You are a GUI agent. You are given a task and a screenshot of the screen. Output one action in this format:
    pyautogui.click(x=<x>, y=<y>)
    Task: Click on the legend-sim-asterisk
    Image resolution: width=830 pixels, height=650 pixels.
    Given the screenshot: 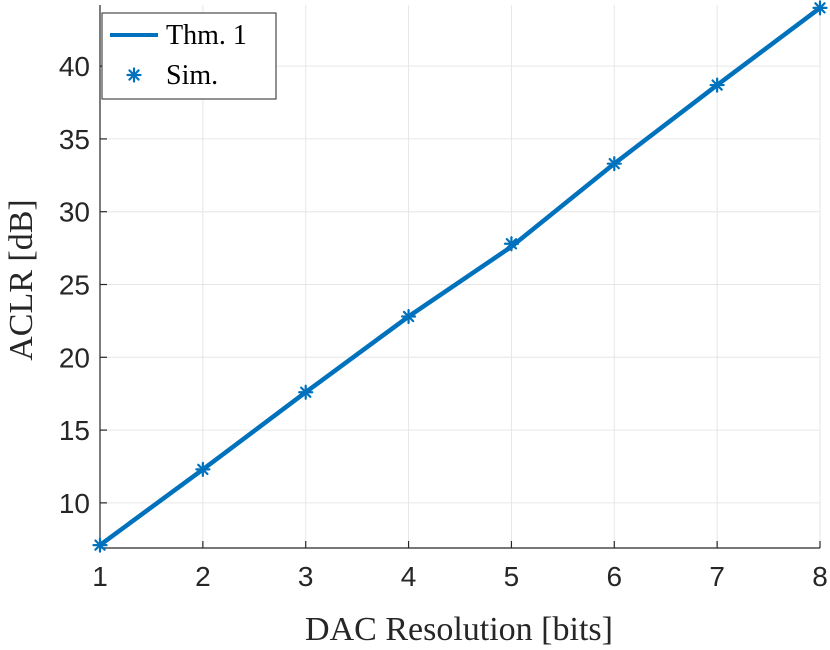 What is the action you would take?
    pyautogui.click(x=134, y=75)
    